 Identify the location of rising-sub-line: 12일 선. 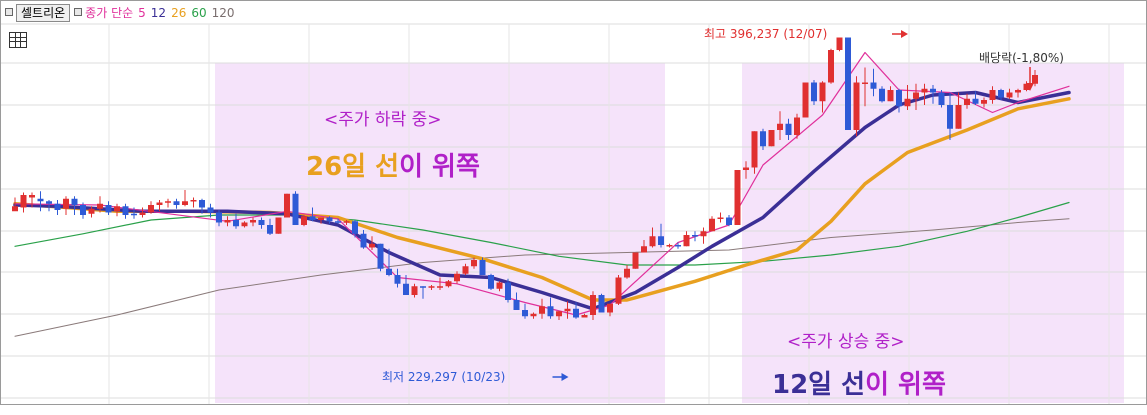
(819, 385).